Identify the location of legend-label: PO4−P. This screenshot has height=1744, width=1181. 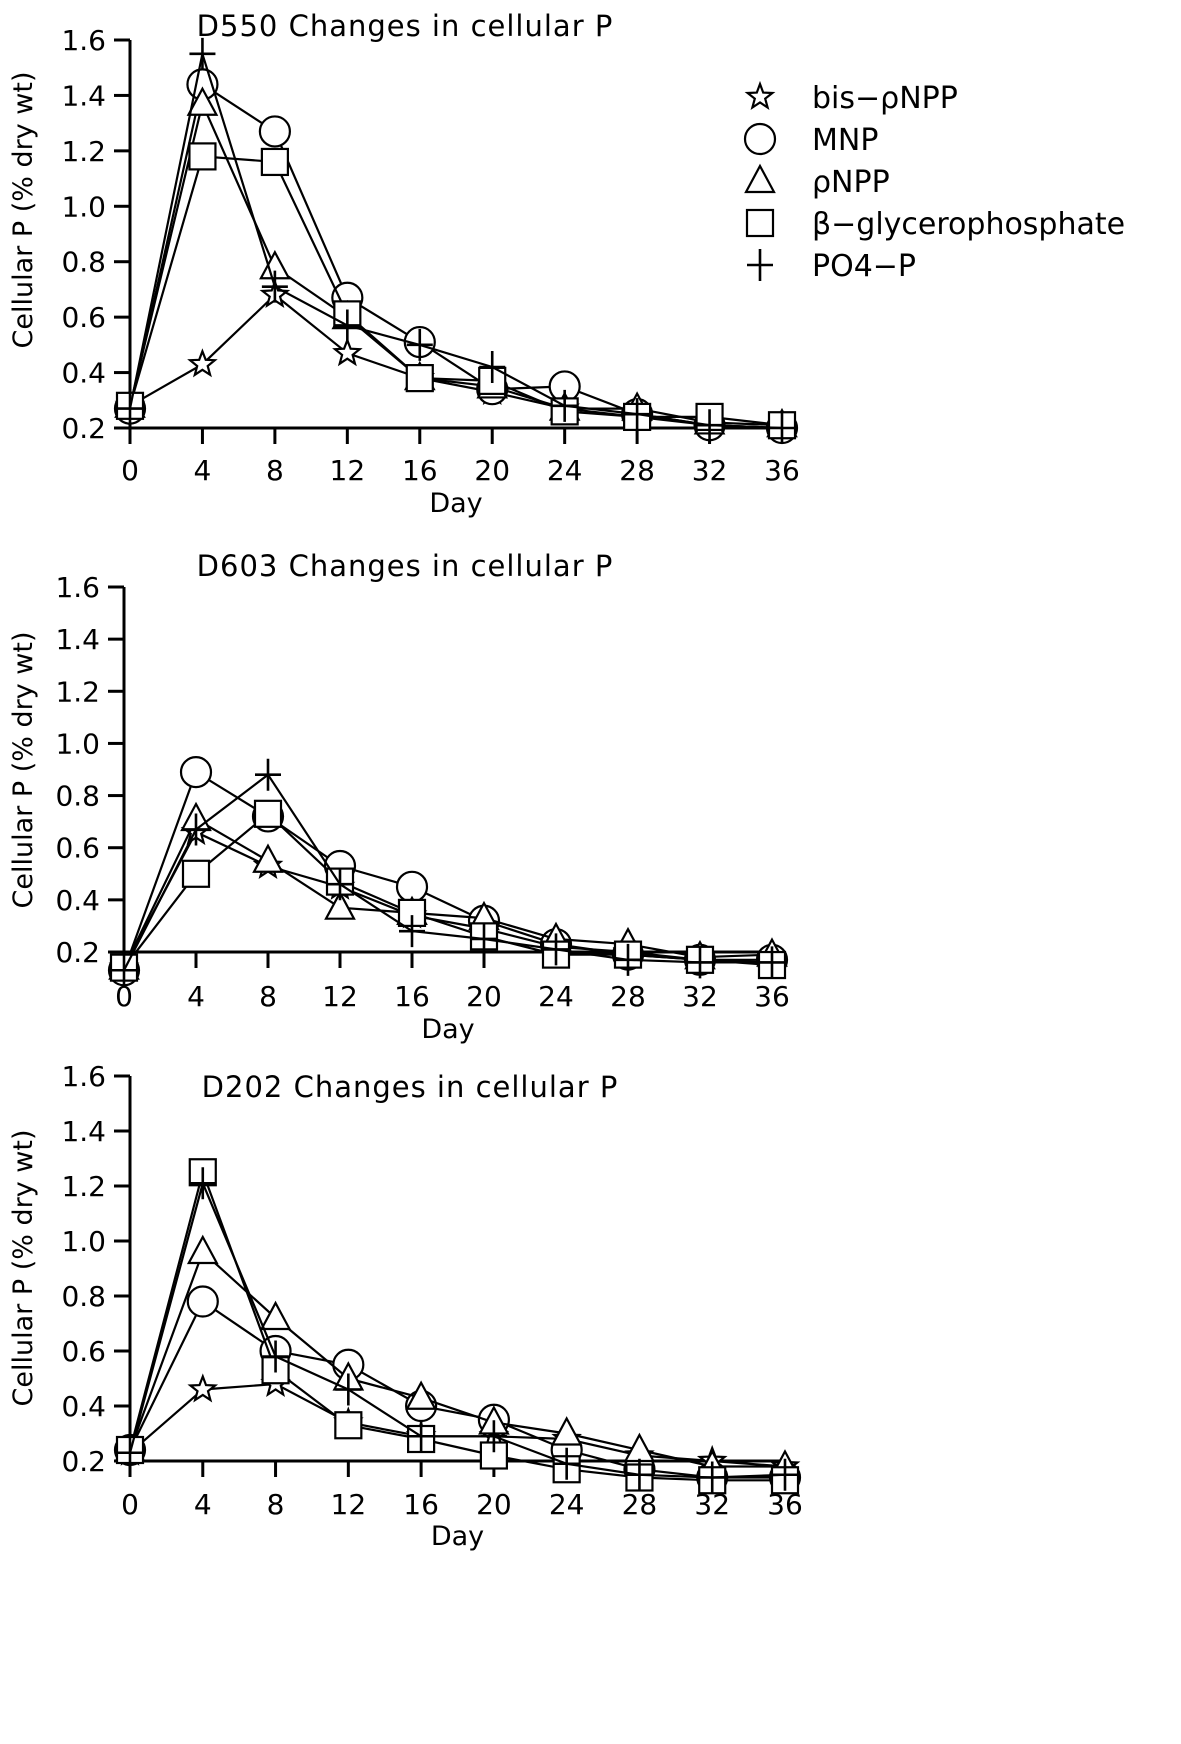
(864, 266).